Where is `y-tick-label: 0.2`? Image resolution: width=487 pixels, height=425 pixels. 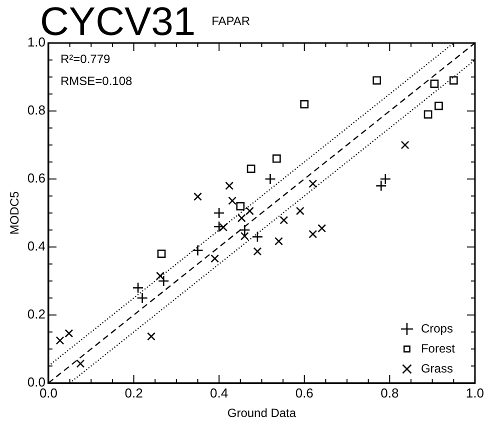 y-tick-label: 0.2 is located at coordinates (36, 314).